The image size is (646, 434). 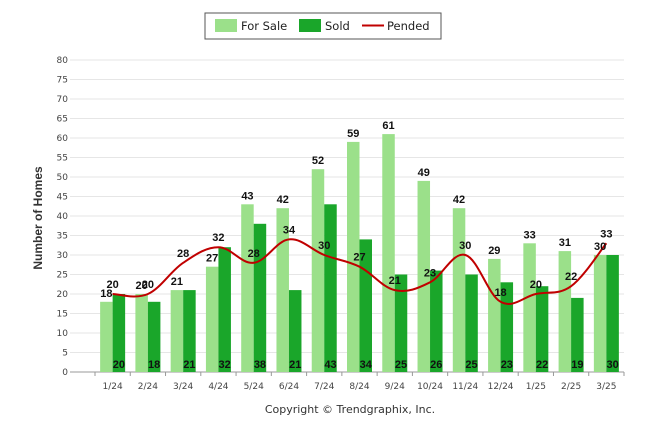 What do you see at coordinates (310, 25) in the screenshot?
I see `legend-swatch-sold` at bounding box center [310, 25].